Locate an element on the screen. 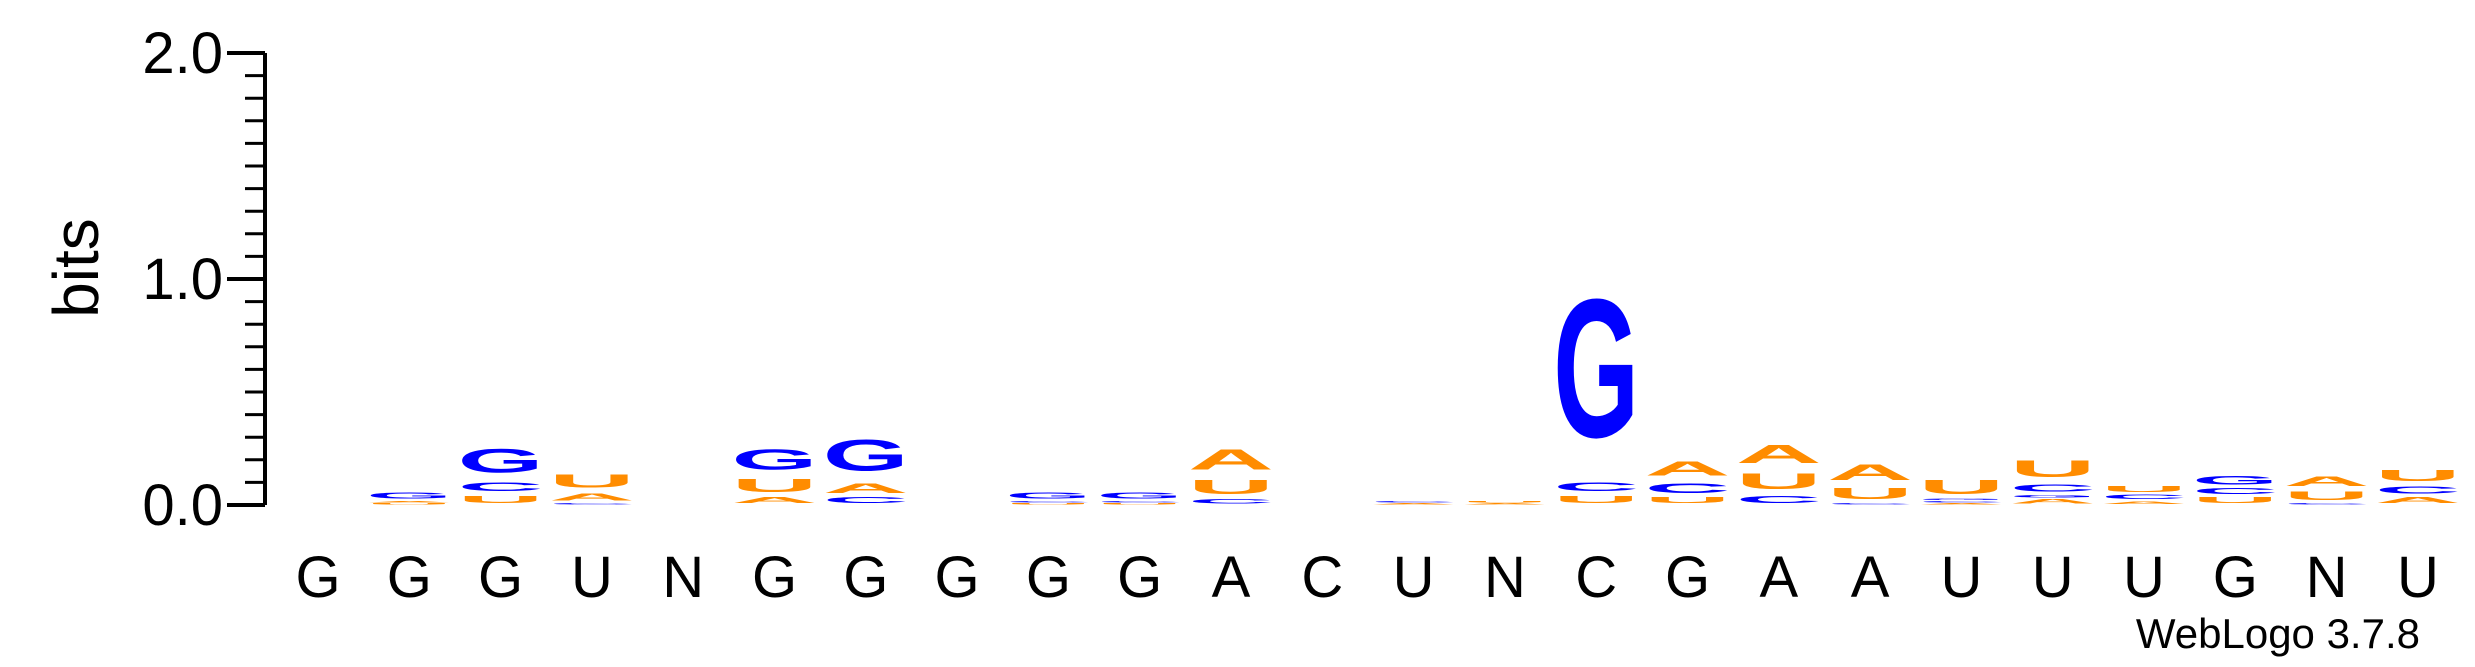  y-tick-label: 1.0 is located at coordinates (182, 279).